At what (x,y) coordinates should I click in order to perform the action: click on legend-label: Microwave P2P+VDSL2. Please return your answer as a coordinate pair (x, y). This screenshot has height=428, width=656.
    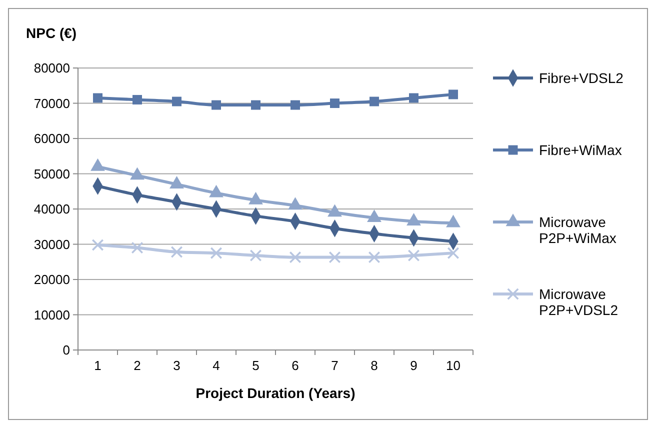
    Looking at the image, I should click on (578, 302).